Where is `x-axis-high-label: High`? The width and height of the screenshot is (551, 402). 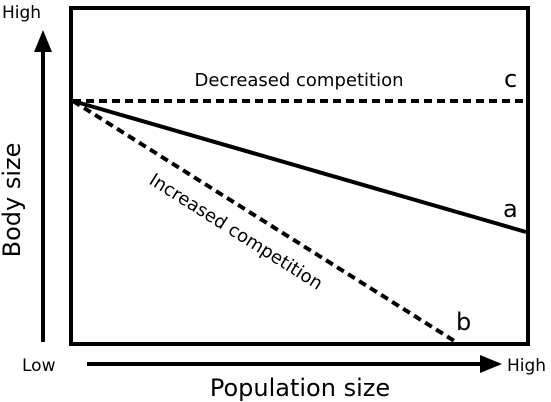
x-axis-high-label: High is located at coordinates (526, 366).